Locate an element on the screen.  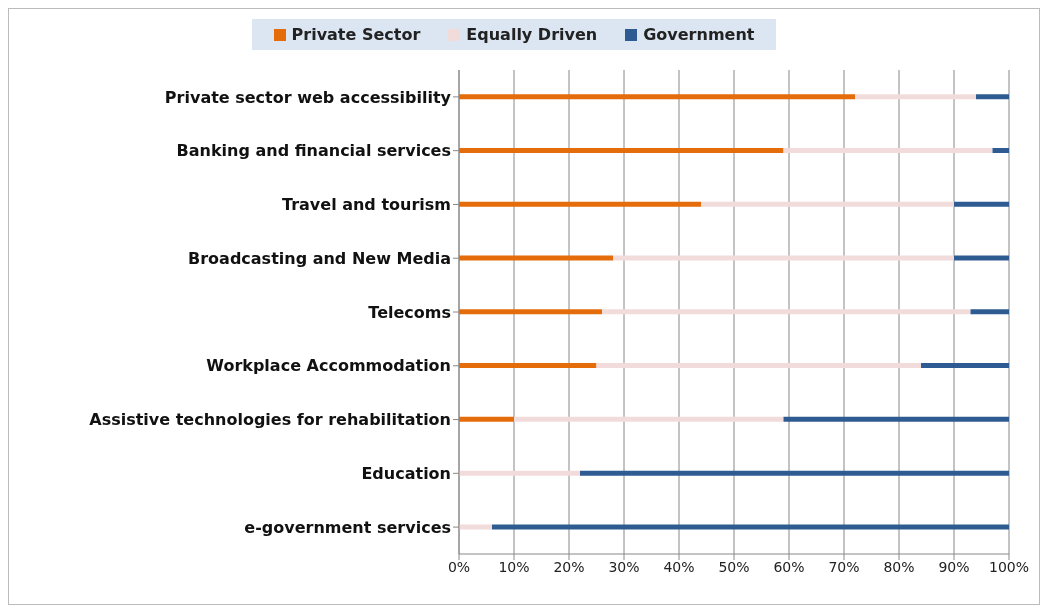
x-tick-label: 90% is located at coordinates (954, 566).